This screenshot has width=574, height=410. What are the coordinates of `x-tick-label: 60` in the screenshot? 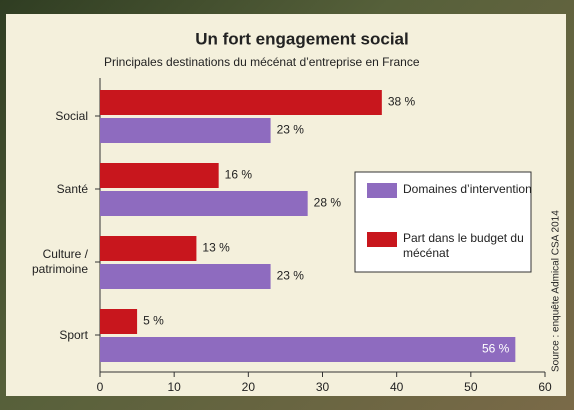 It's located at (545, 387).